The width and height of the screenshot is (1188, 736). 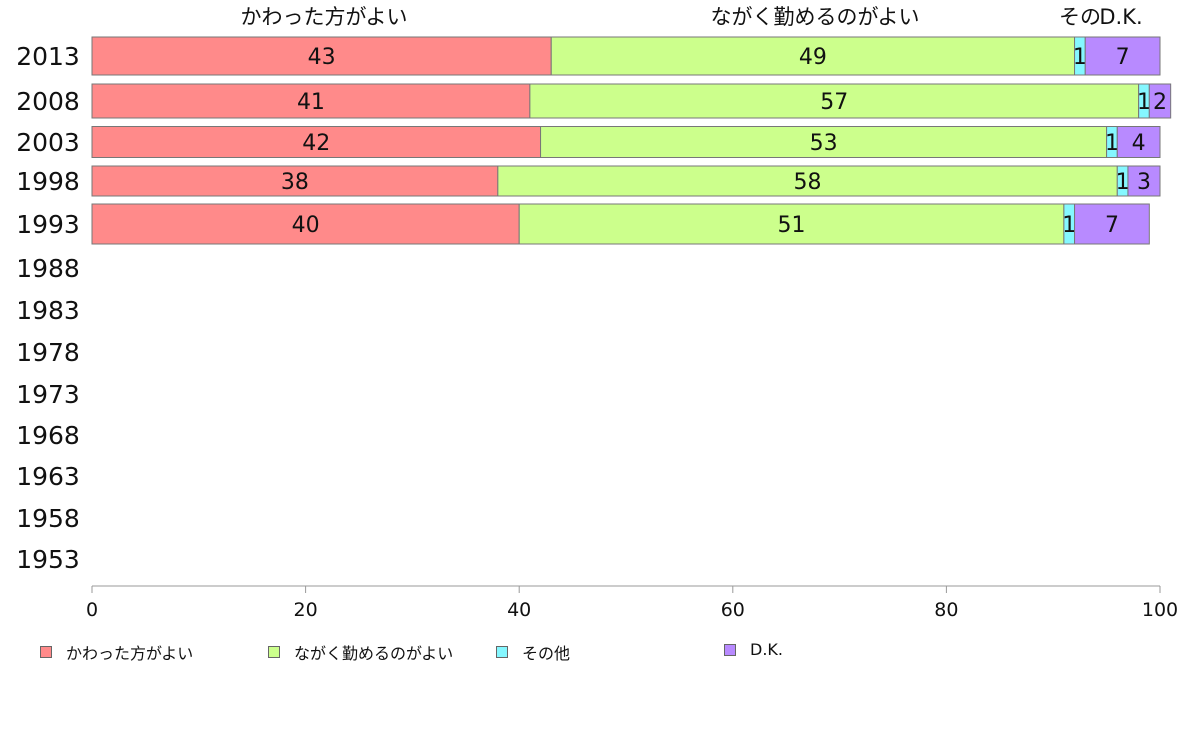 I want to click on legend-label: かわった方がよい, so click(x=130, y=653).